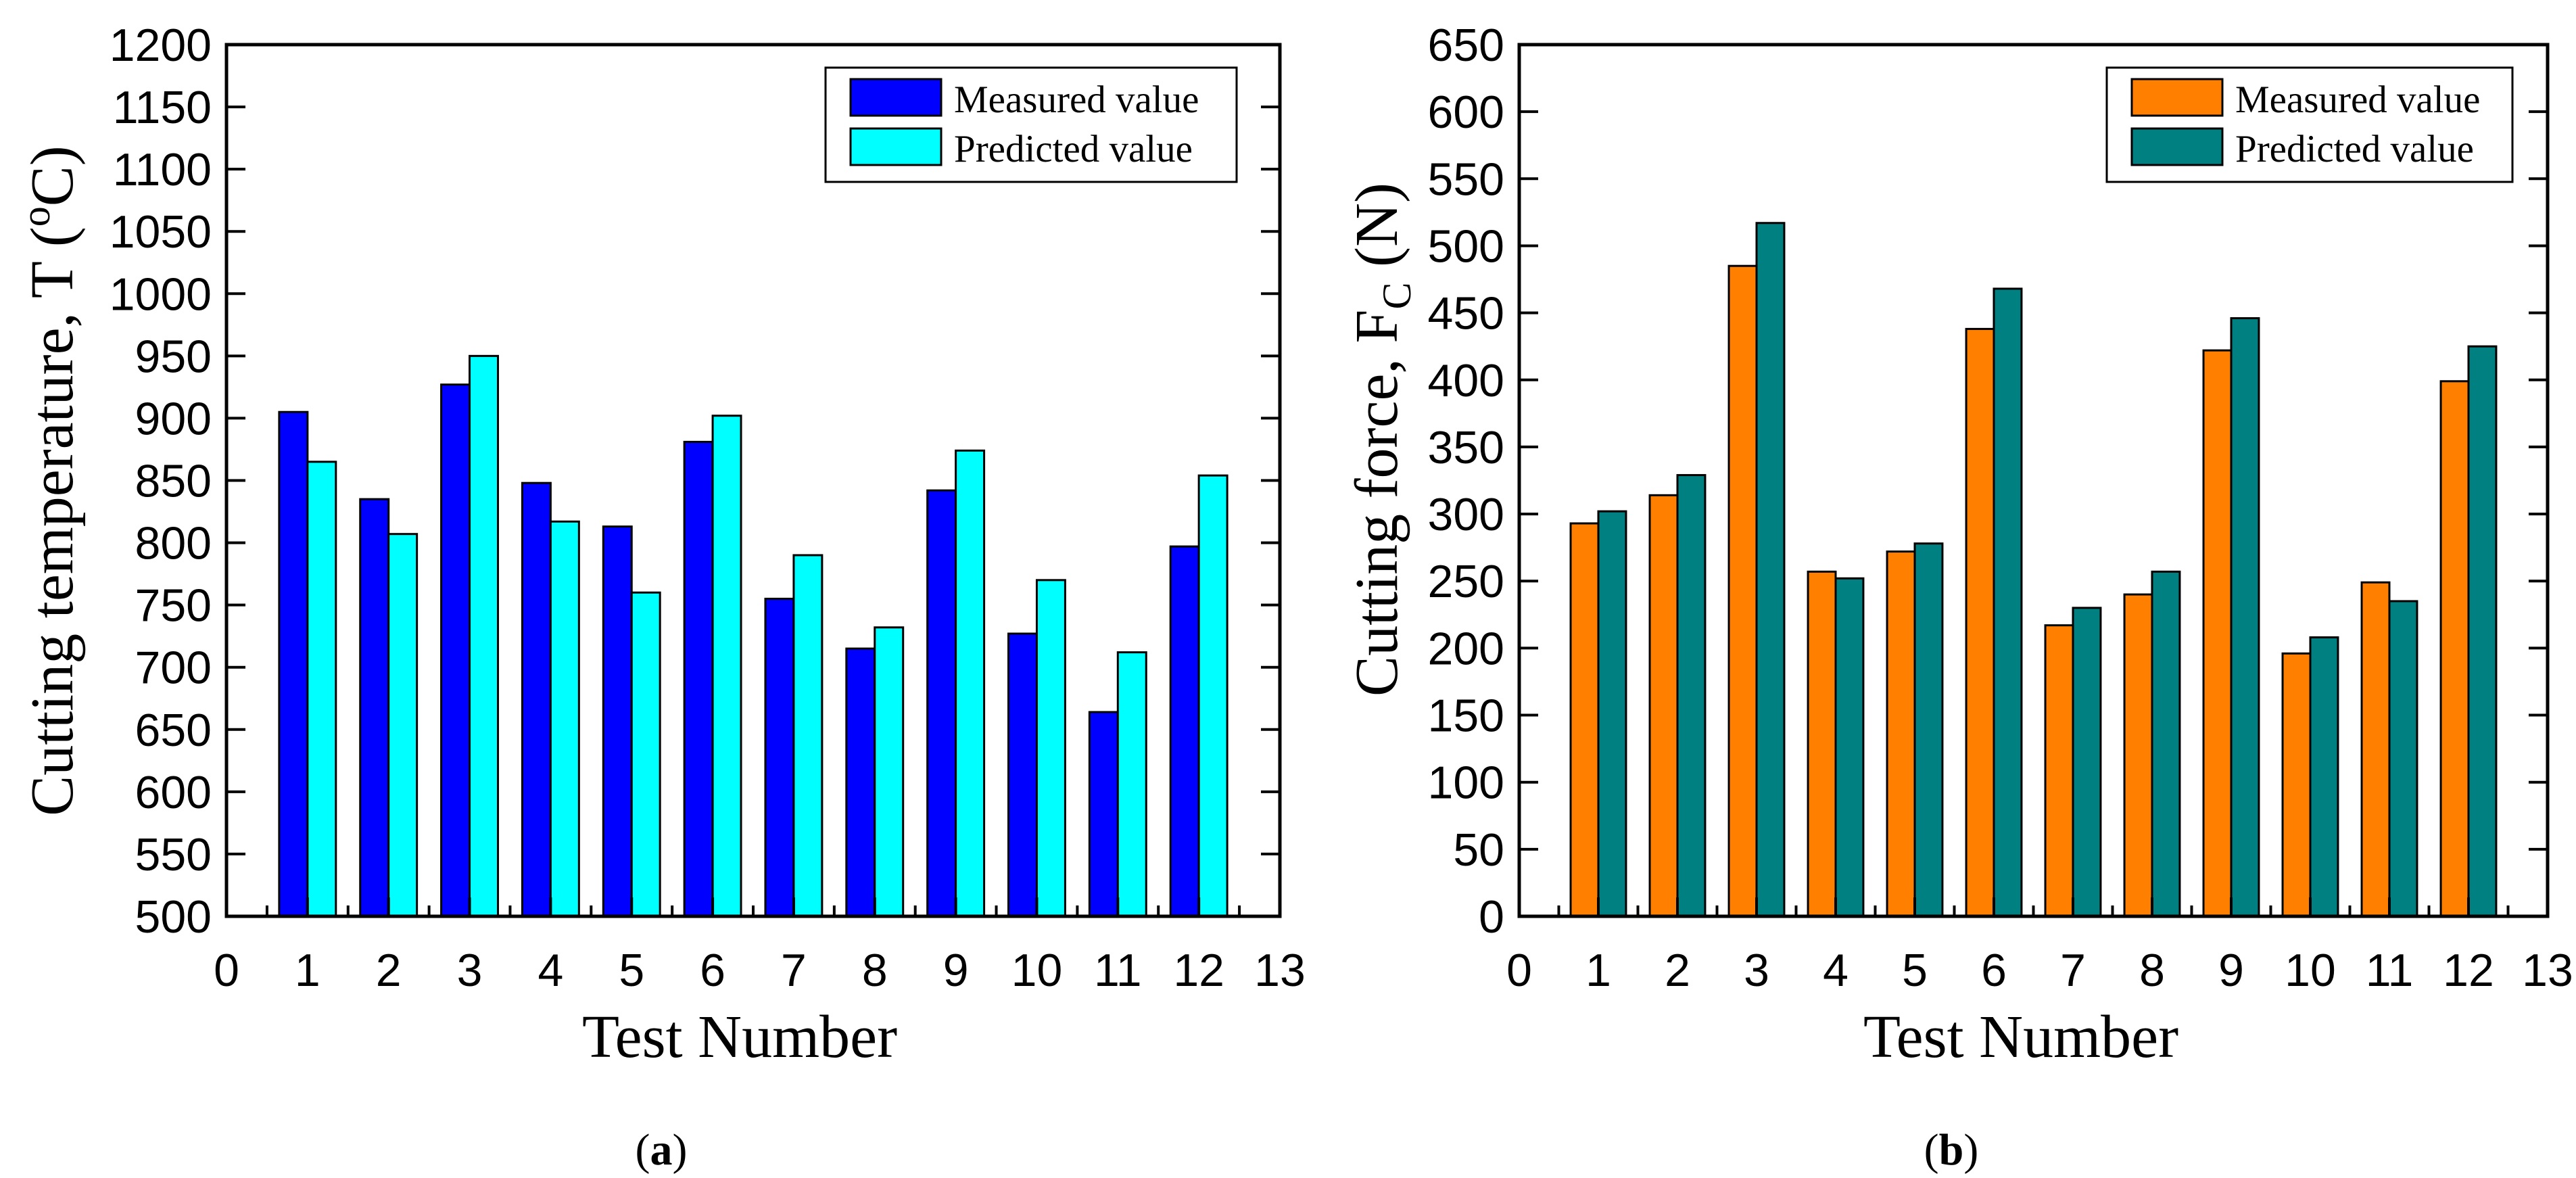 This screenshot has height=1178, width=2576. I want to click on y-tick-label: 650, so click(173, 730).